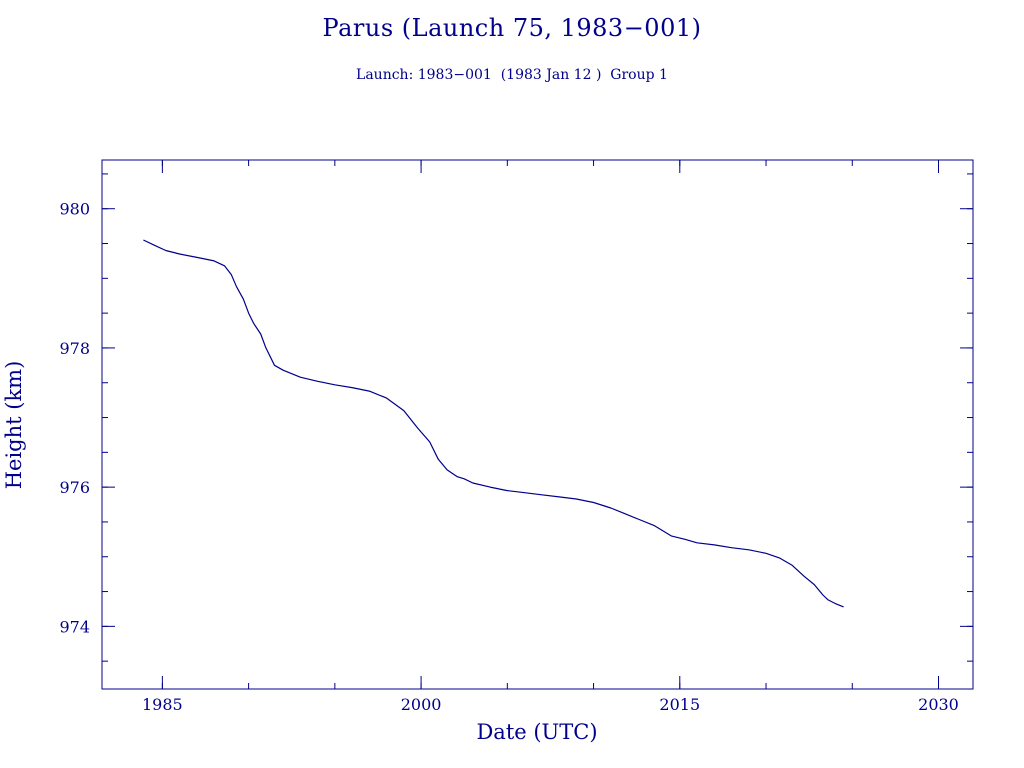 This screenshot has width=1024, height=768. I want to click on y-tick-label: 976, so click(74, 487).